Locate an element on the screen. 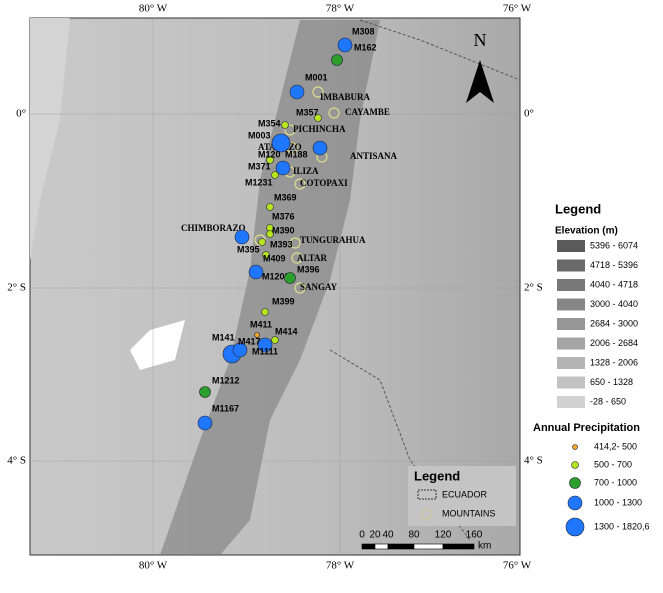 The height and width of the screenshot is (593, 663). station-label: M162 is located at coordinates (365, 47).